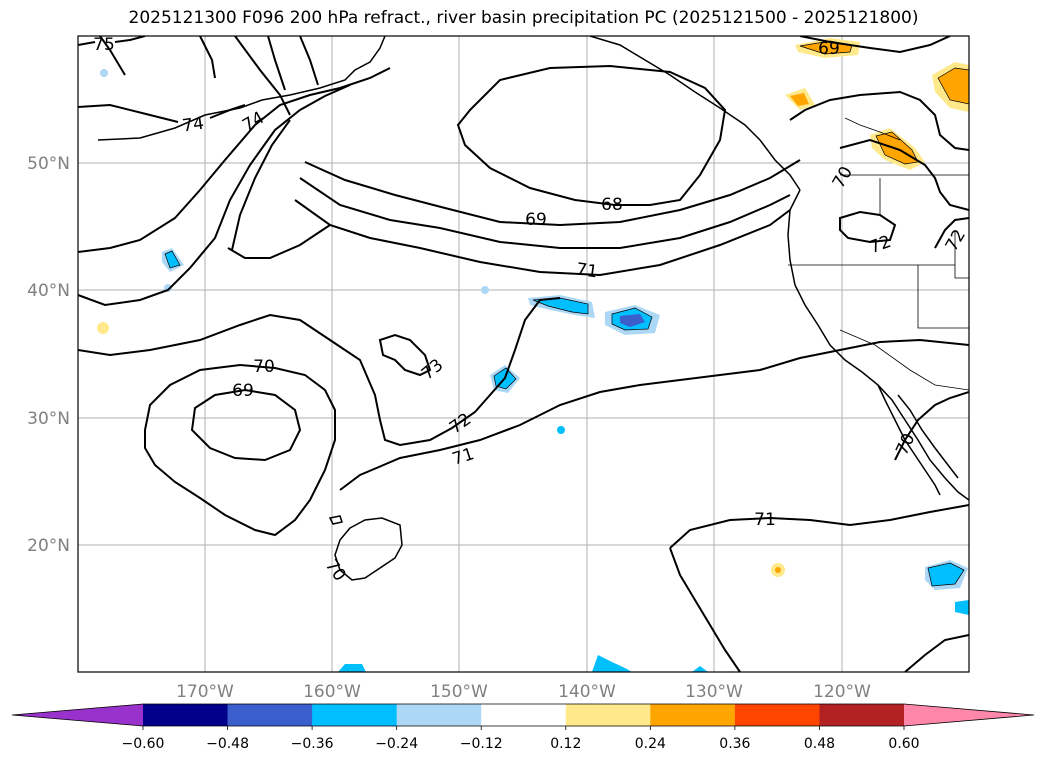 This screenshot has width=1047, height=765. Describe the element at coordinates (227, 111) in the screenshot. I see `contour-74b` at that location.